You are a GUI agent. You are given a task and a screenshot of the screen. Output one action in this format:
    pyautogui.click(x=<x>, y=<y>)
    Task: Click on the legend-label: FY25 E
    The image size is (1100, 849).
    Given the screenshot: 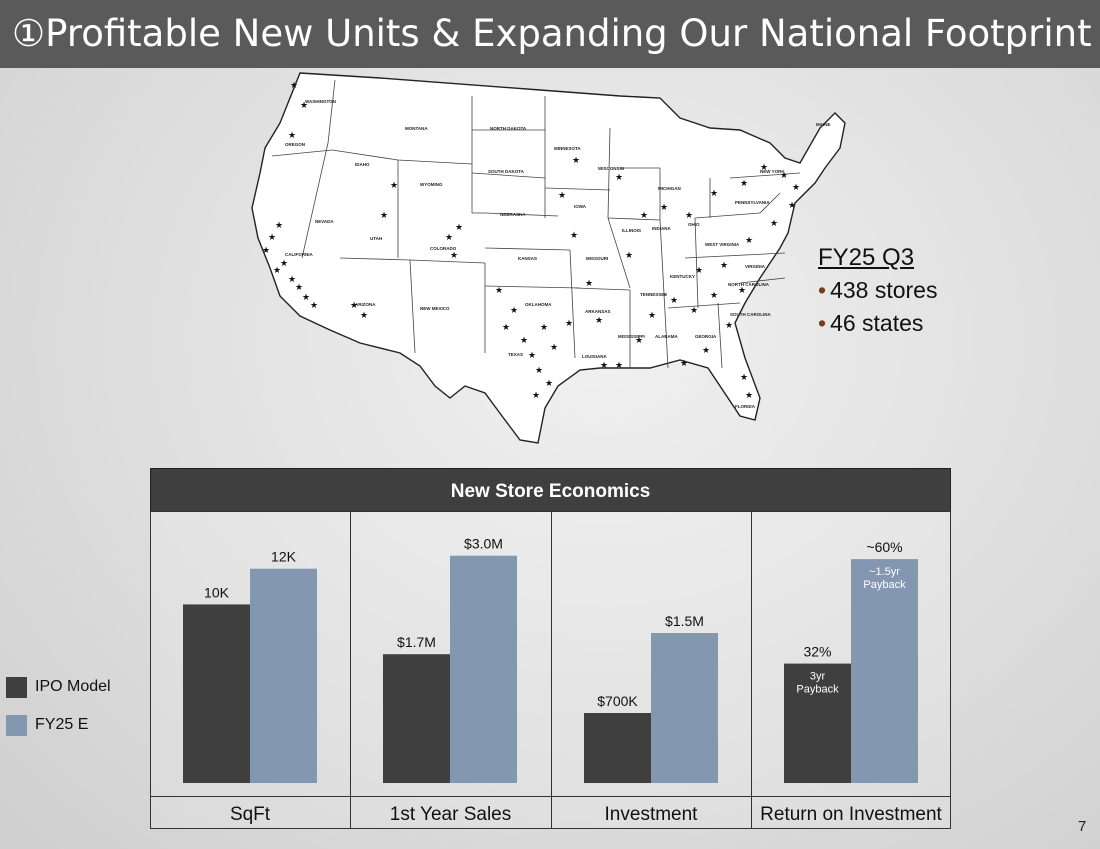 What is the action you would take?
    pyautogui.click(x=62, y=724)
    